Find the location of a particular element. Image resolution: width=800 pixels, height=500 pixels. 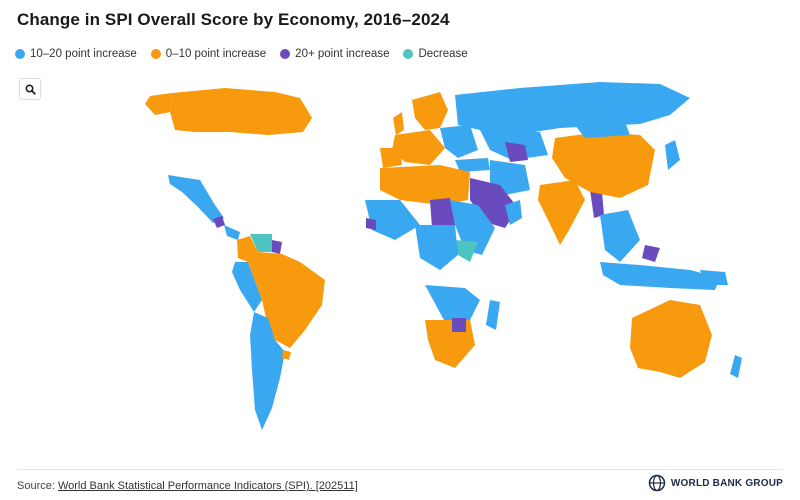

legend-item-0-10: 0–10 point increase is located at coordinates (208, 54).